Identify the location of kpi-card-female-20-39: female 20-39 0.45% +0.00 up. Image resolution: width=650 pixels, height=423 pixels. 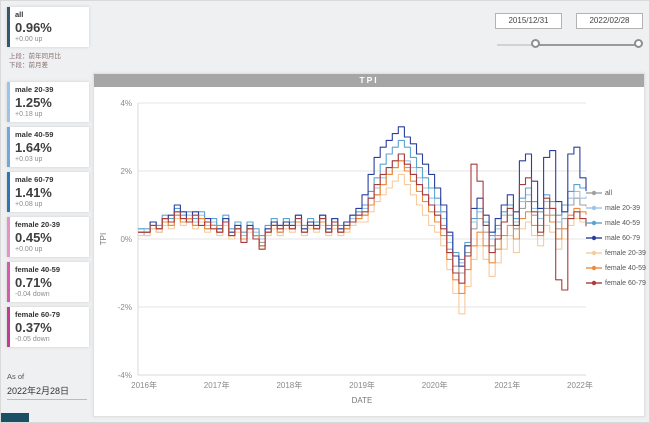
(48, 237).